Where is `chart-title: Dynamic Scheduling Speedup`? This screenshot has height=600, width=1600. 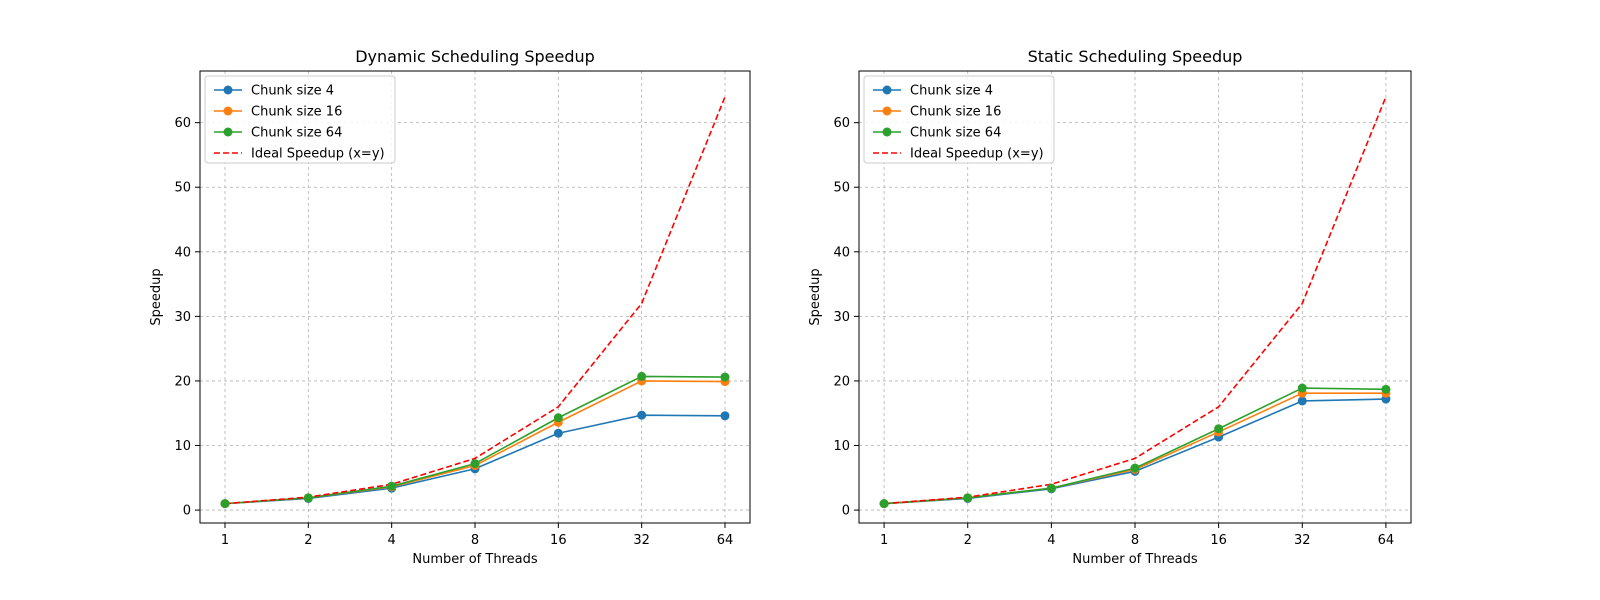
chart-title: Dynamic Scheduling Speedup is located at coordinates (475, 56).